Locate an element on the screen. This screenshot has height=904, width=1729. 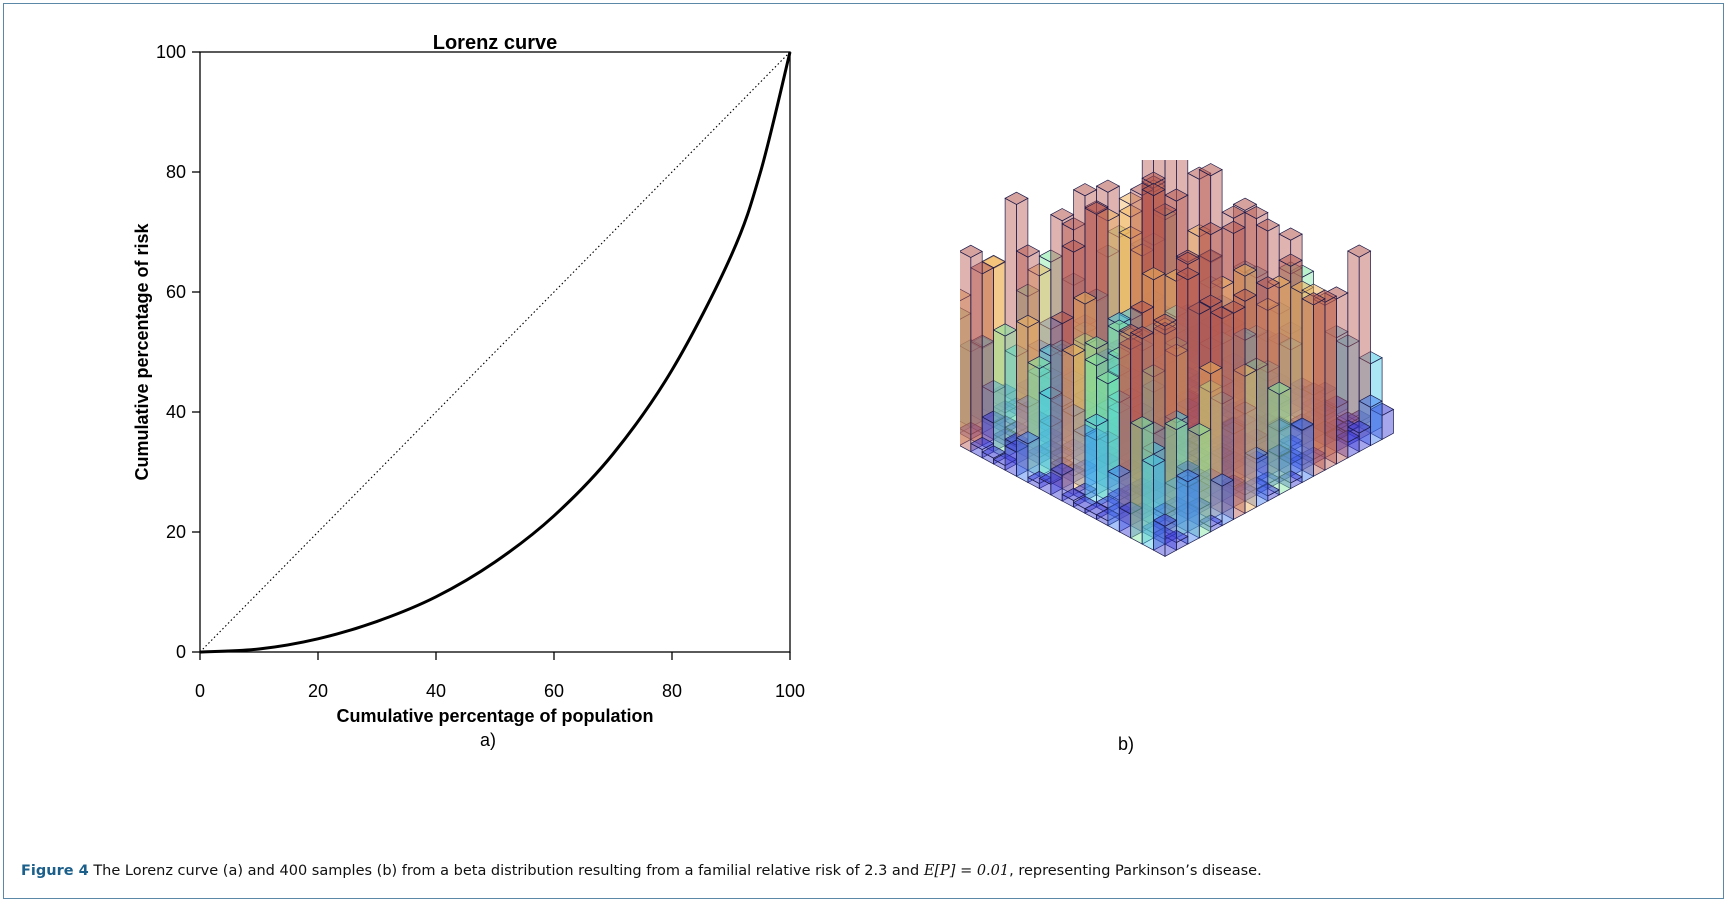
bar3d-chart is located at coordinates (1177, 358).